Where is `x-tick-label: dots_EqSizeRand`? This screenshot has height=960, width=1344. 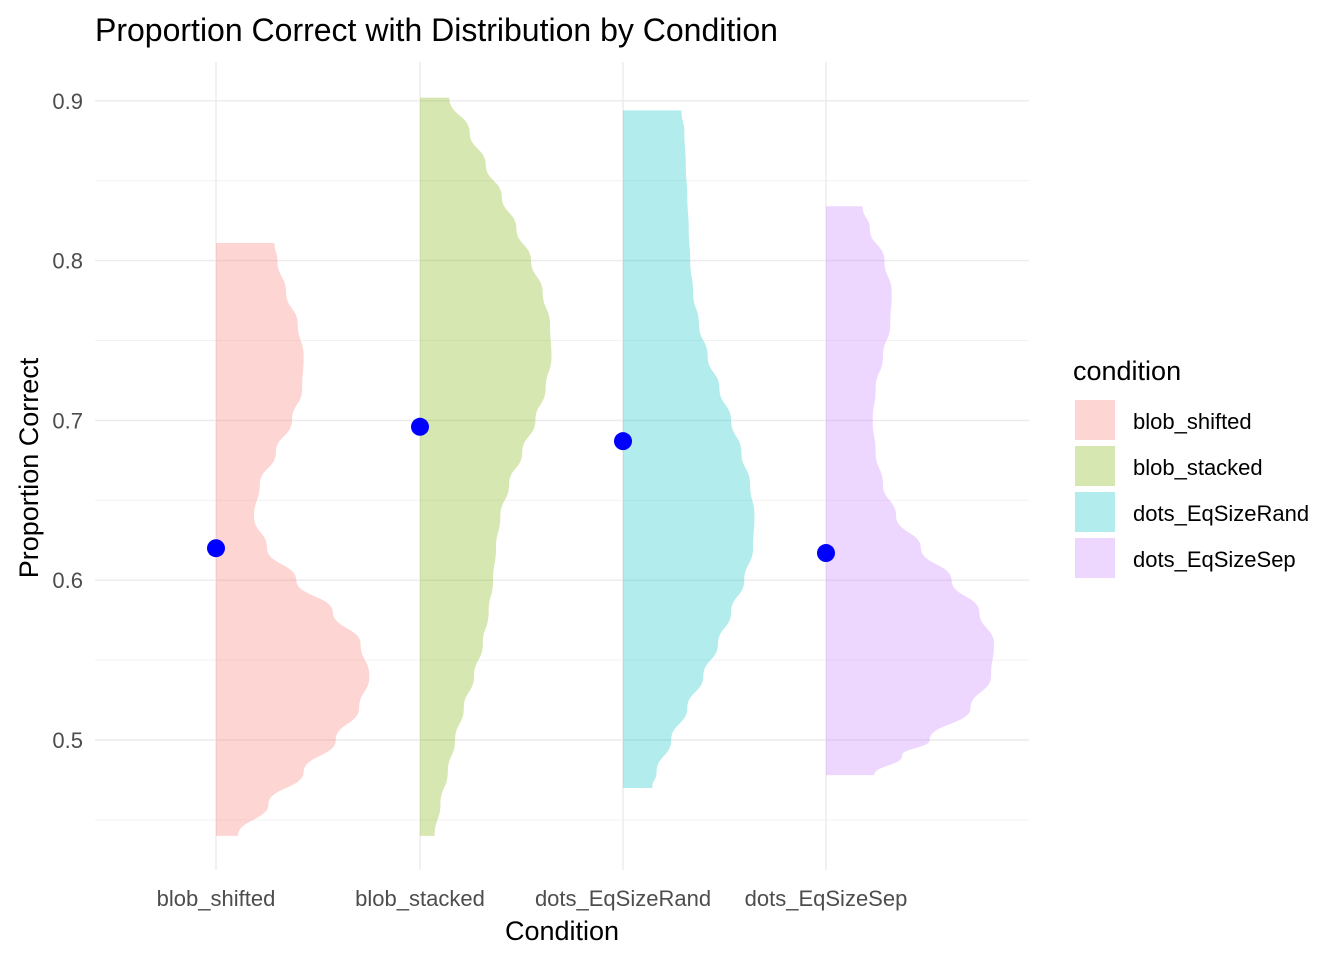 x-tick-label: dots_EqSizeRand is located at coordinates (623, 898).